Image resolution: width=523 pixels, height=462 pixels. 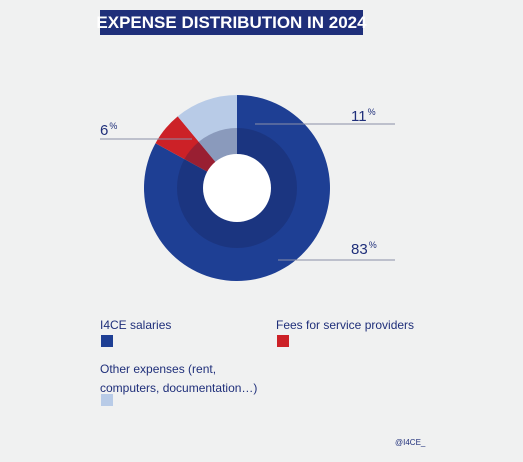 I want to click on value-label-6: 6%, so click(x=109, y=130).